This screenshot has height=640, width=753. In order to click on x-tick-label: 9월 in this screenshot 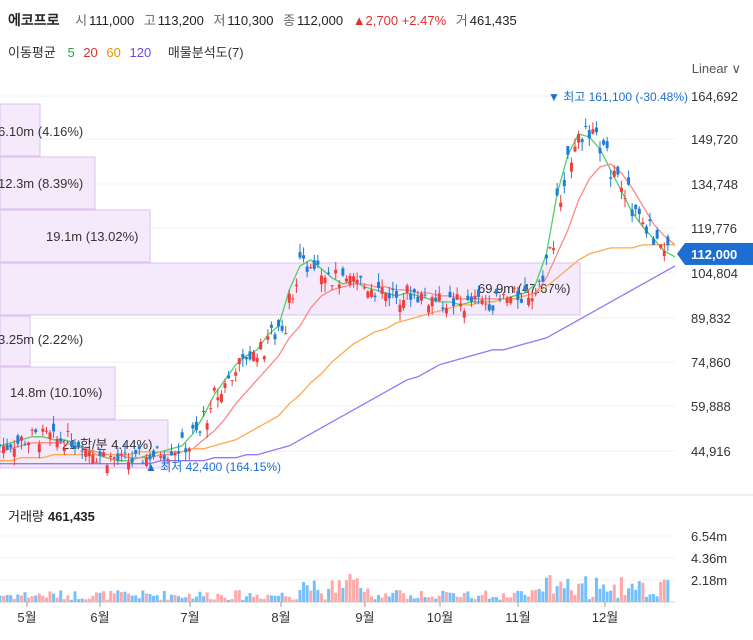, I will do `click(364, 617)`.